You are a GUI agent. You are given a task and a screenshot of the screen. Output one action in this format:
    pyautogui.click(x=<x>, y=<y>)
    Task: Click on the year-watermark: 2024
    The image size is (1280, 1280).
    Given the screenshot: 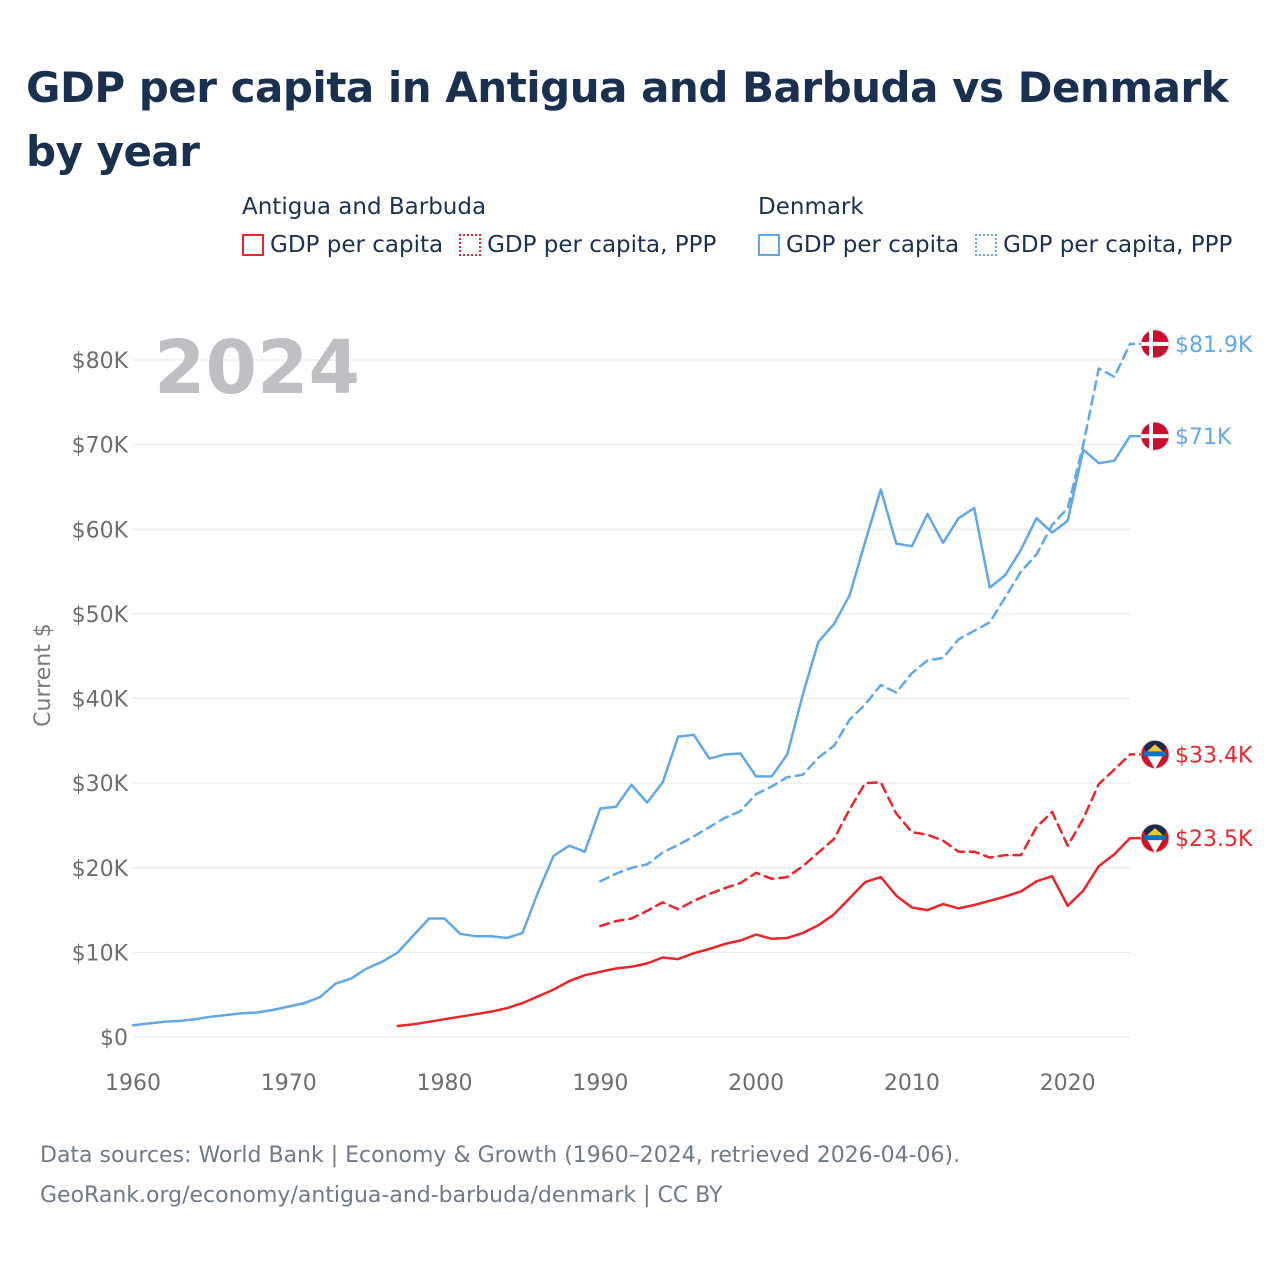 What is the action you would take?
    pyautogui.click(x=257, y=368)
    